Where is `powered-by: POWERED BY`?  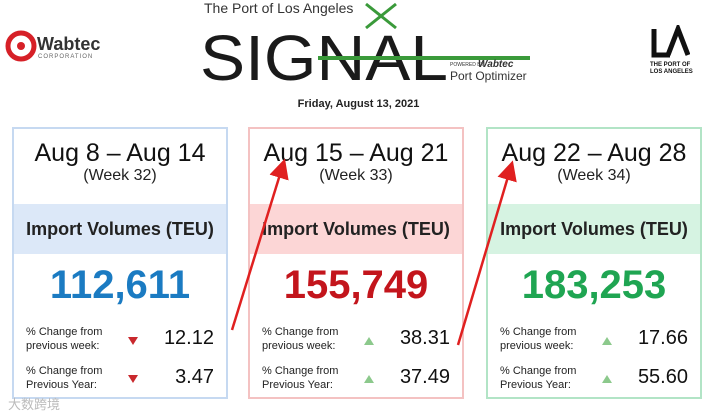
powered-by: POWERED BY is located at coordinates (467, 65).